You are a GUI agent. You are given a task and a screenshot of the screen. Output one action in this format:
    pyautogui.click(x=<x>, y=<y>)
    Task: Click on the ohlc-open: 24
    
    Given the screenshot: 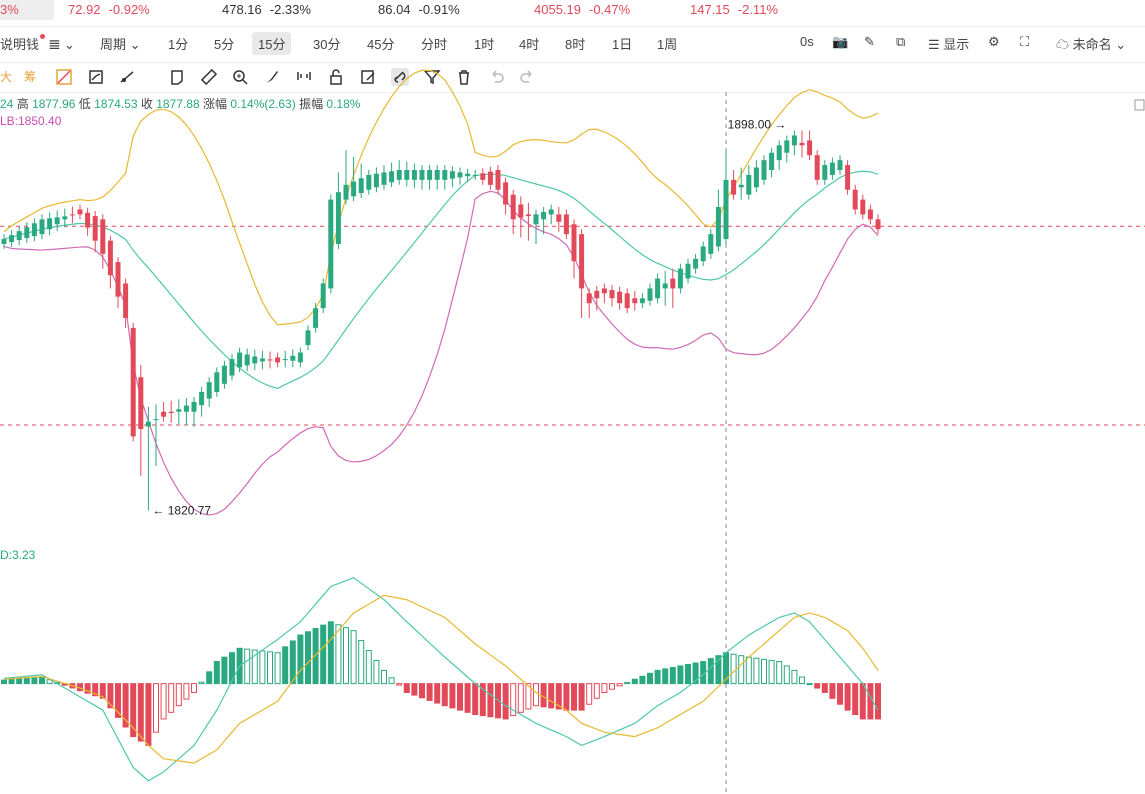 What is the action you would take?
    pyautogui.click(x=7, y=104)
    